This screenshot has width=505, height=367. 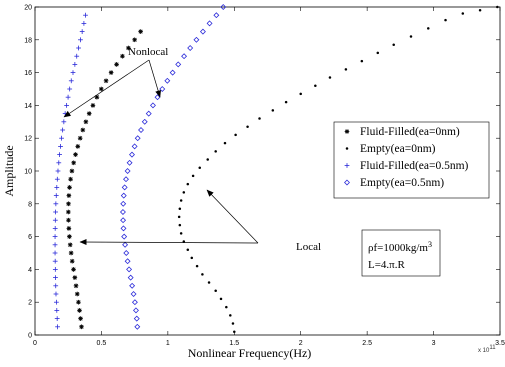 What do you see at coordinates (234, 343) in the screenshot?
I see `x-tick-label: 1.5` at bounding box center [234, 343].